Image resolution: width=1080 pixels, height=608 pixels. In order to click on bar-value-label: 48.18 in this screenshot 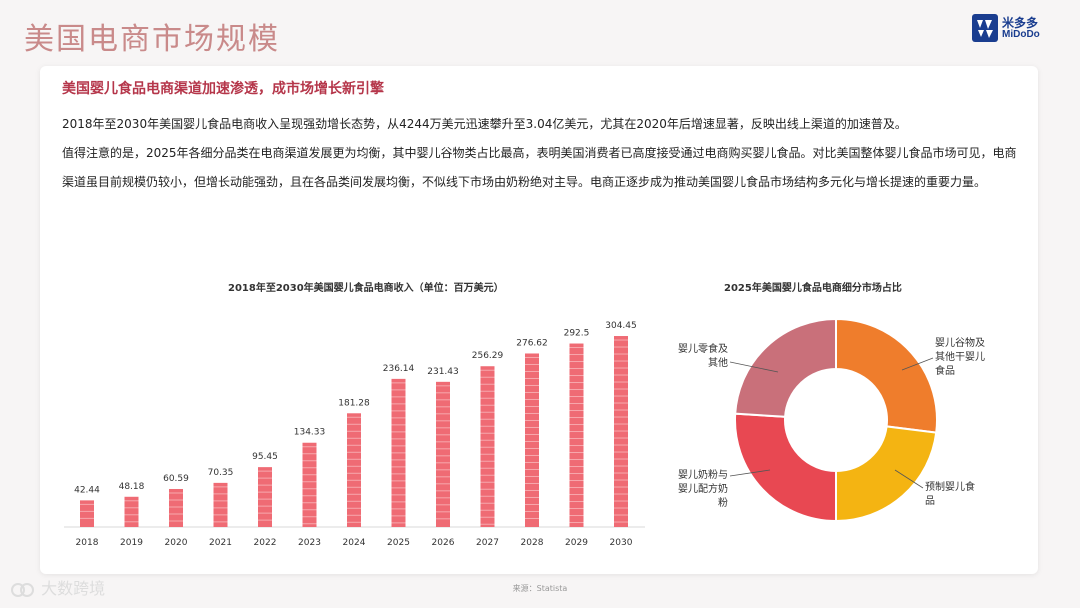, I will do `click(132, 487)`.